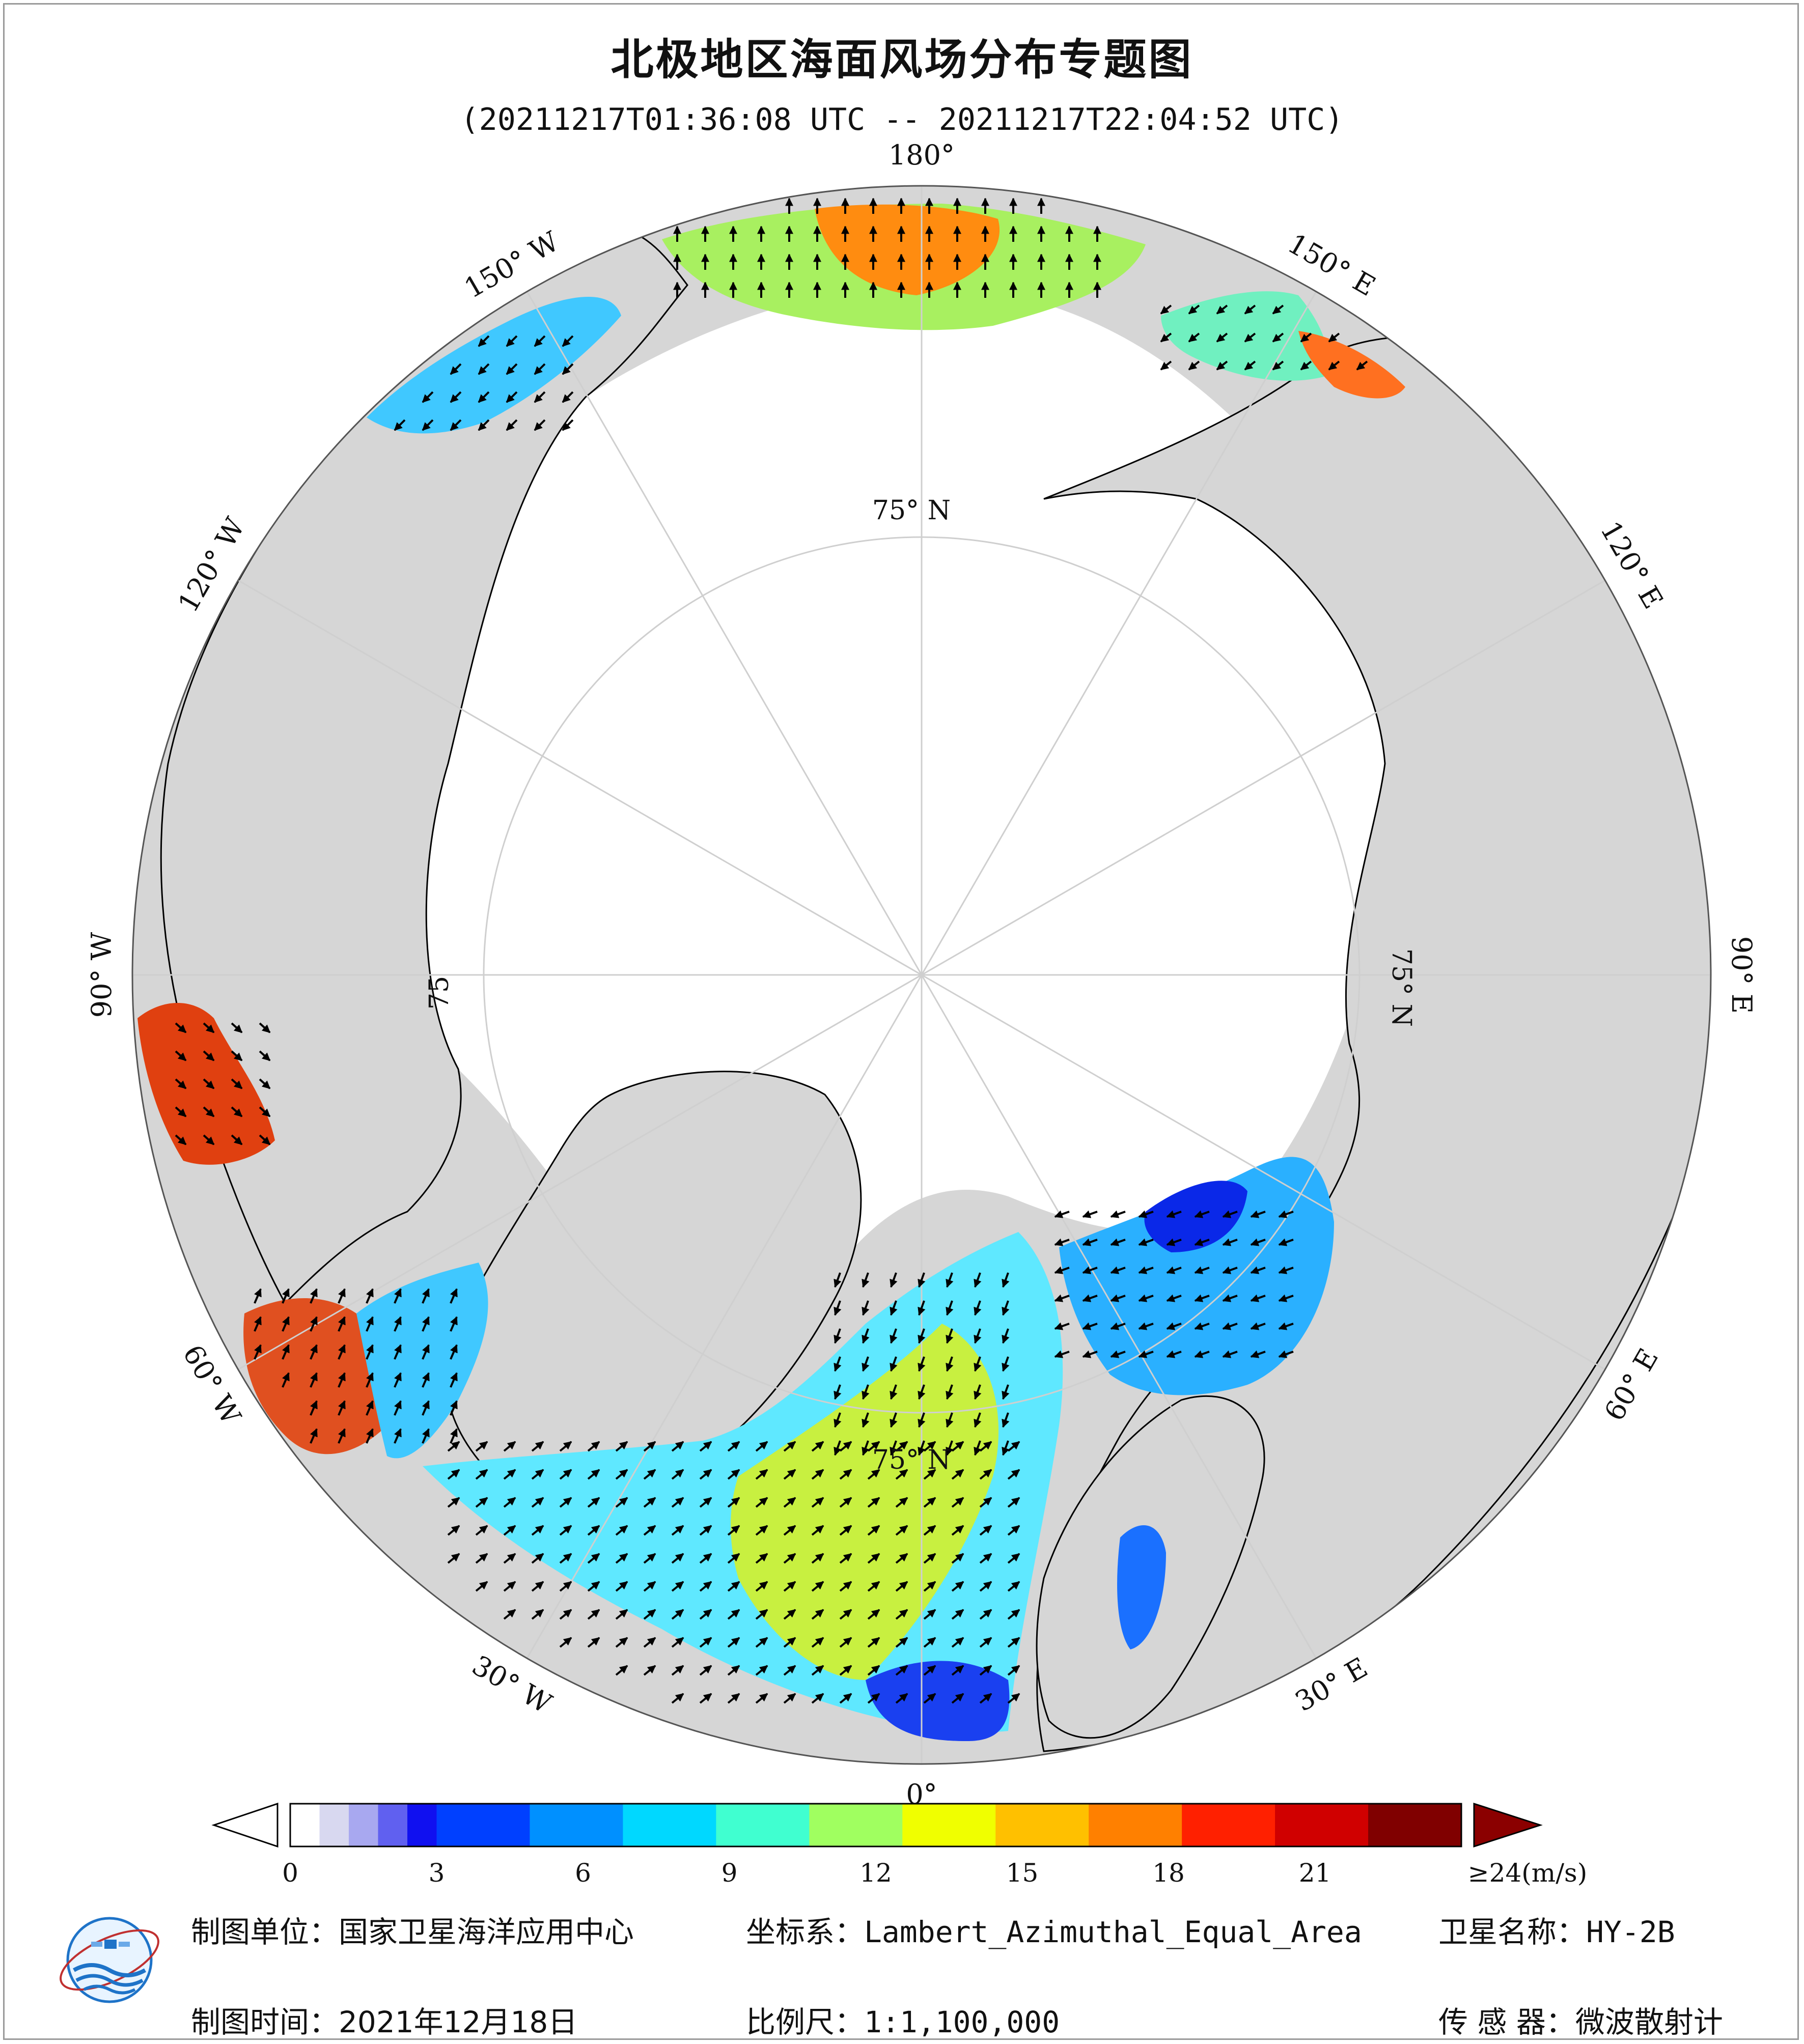 This screenshot has height=2044, width=1804. What do you see at coordinates (729, 1873) in the screenshot?
I see `colorbar-tick-label: 9` at bounding box center [729, 1873].